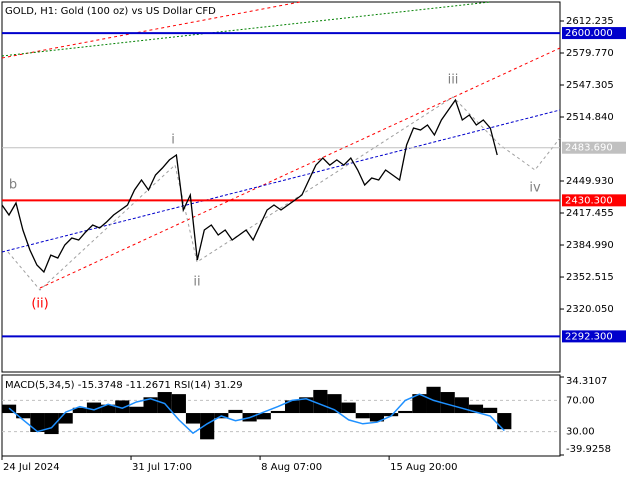  I want to click on y-tick-label: 2352.515, so click(590, 277).